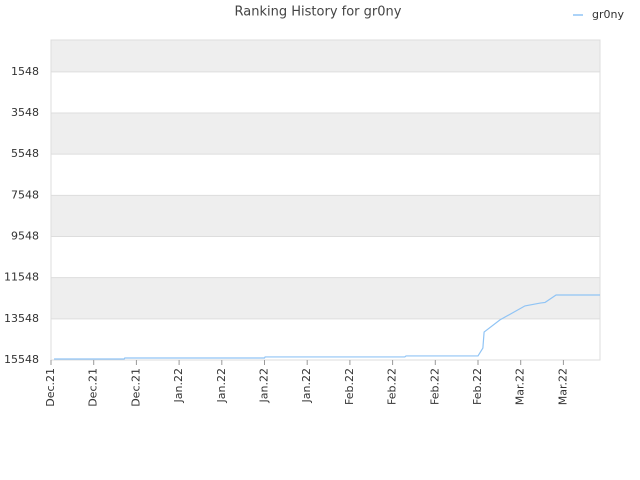  I want to click on chart-title: Ranking History for gr0ny, so click(318, 12).